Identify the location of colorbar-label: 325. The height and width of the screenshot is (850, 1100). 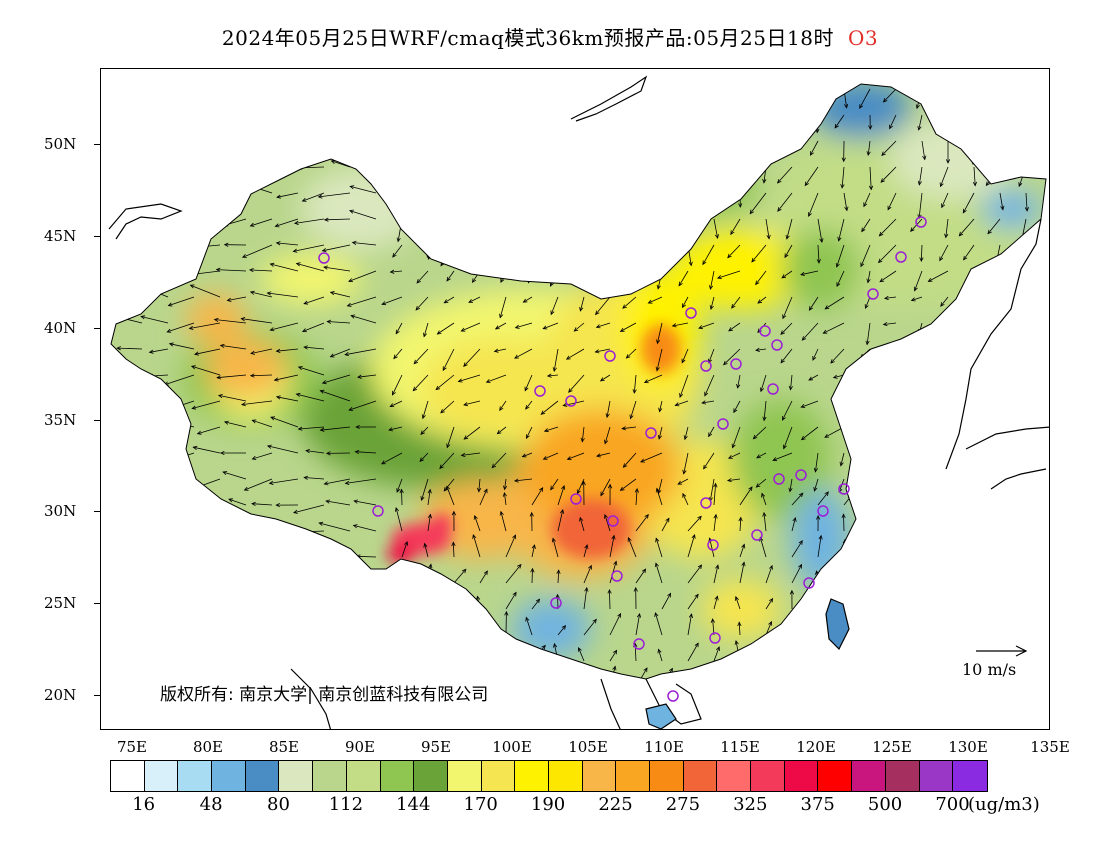
(750, 804).